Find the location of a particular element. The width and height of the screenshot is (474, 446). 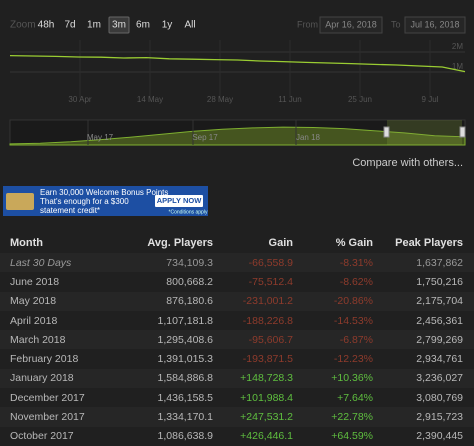

table-cell: May 2018 is located at coordinates (33, 301).